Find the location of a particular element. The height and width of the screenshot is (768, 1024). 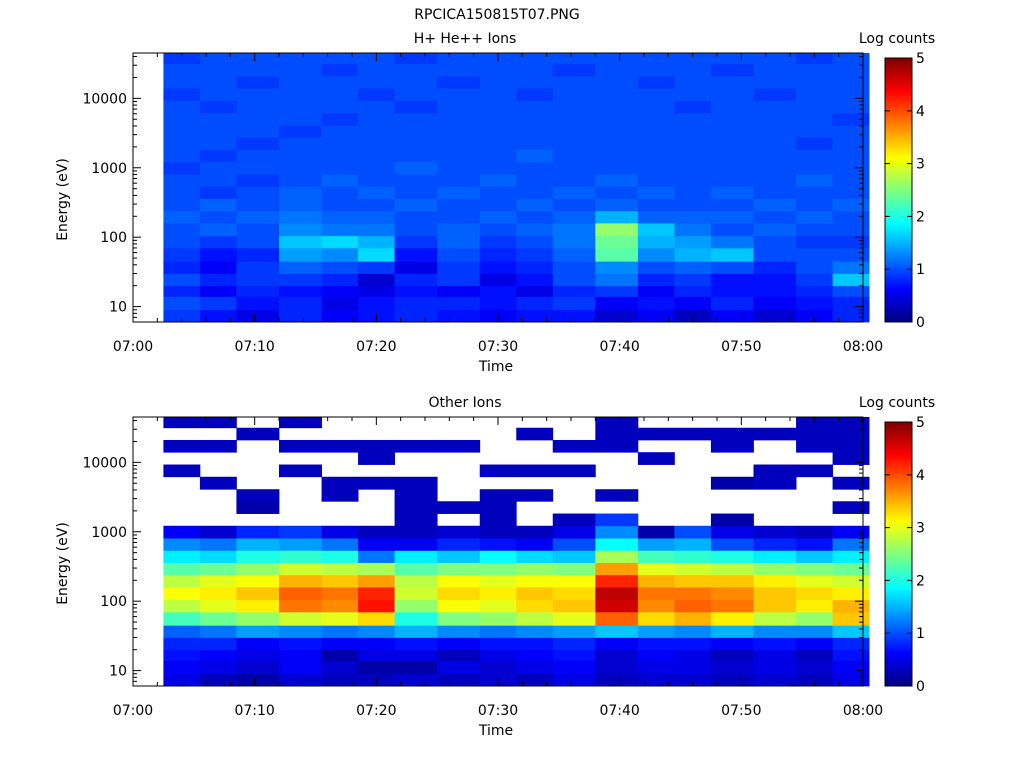

x-tick-label: 07:50 is located at coordinates (741, 711).